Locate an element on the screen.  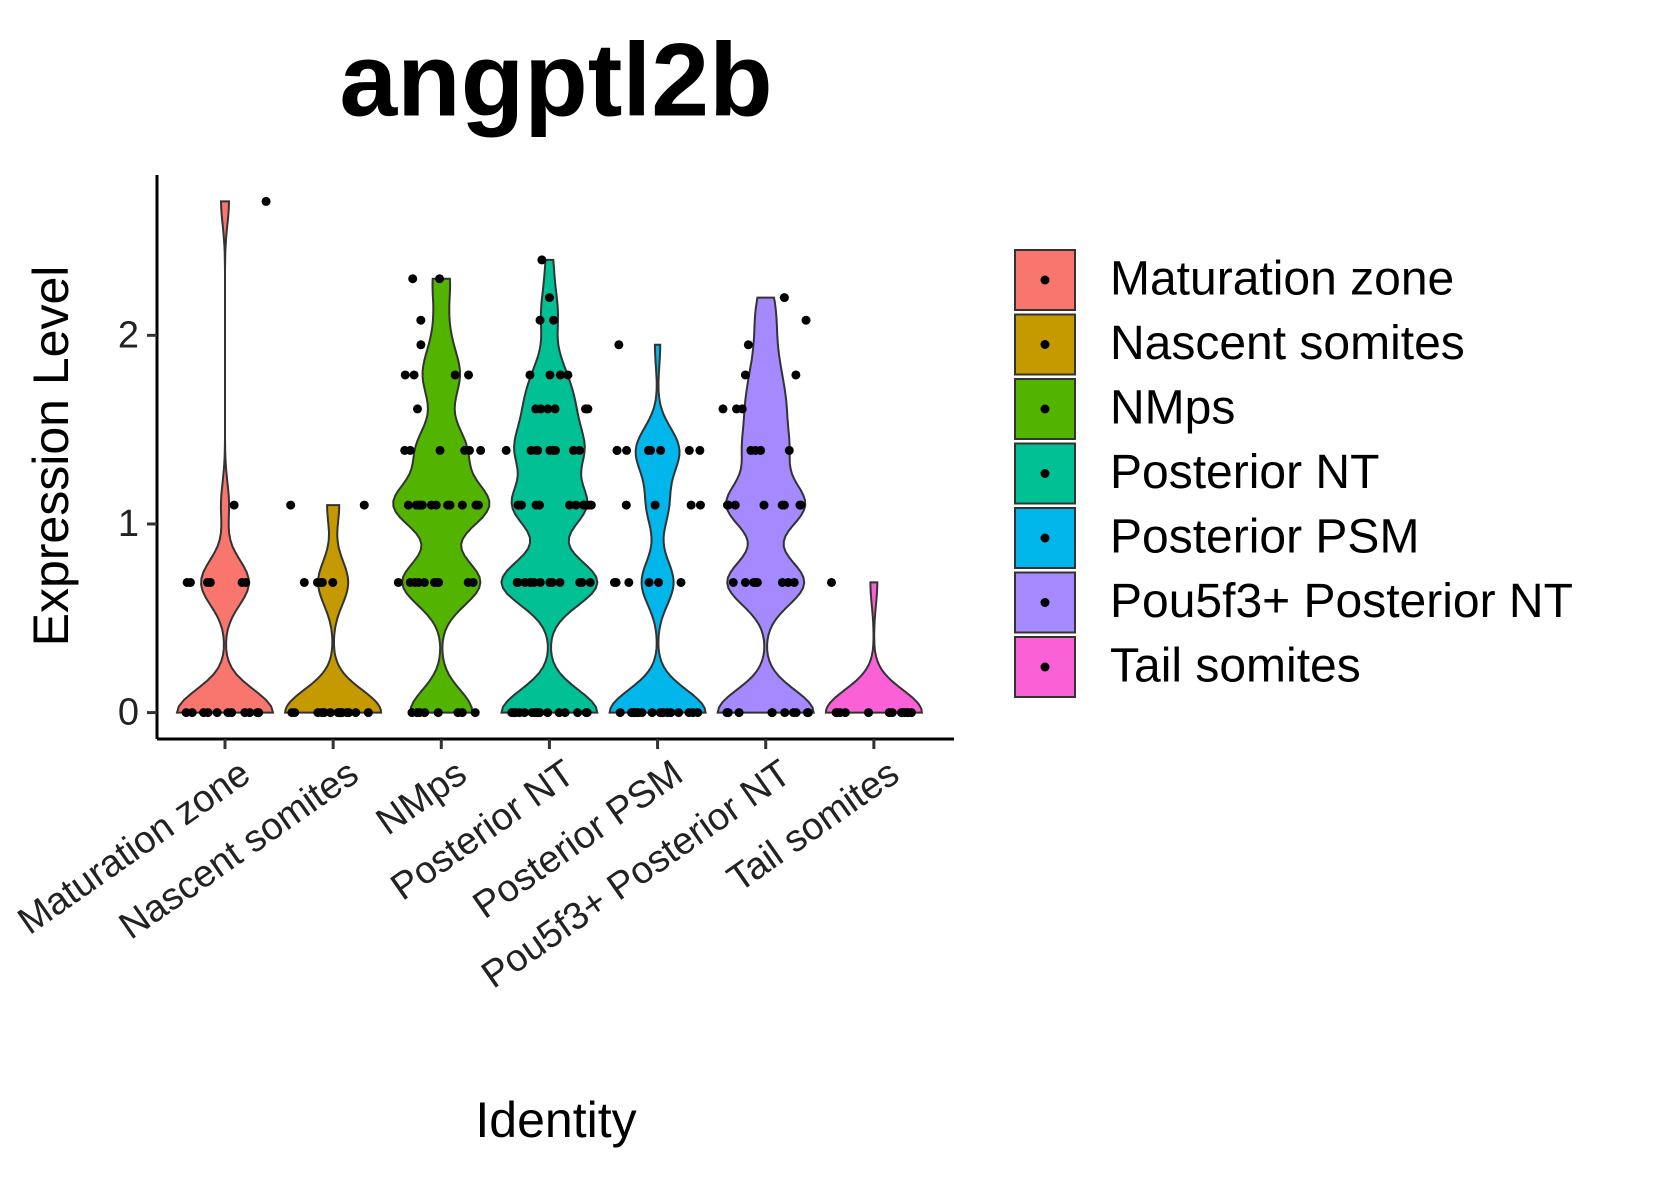
legend-label: Nascent somites is located at coordinates (1287, 343).